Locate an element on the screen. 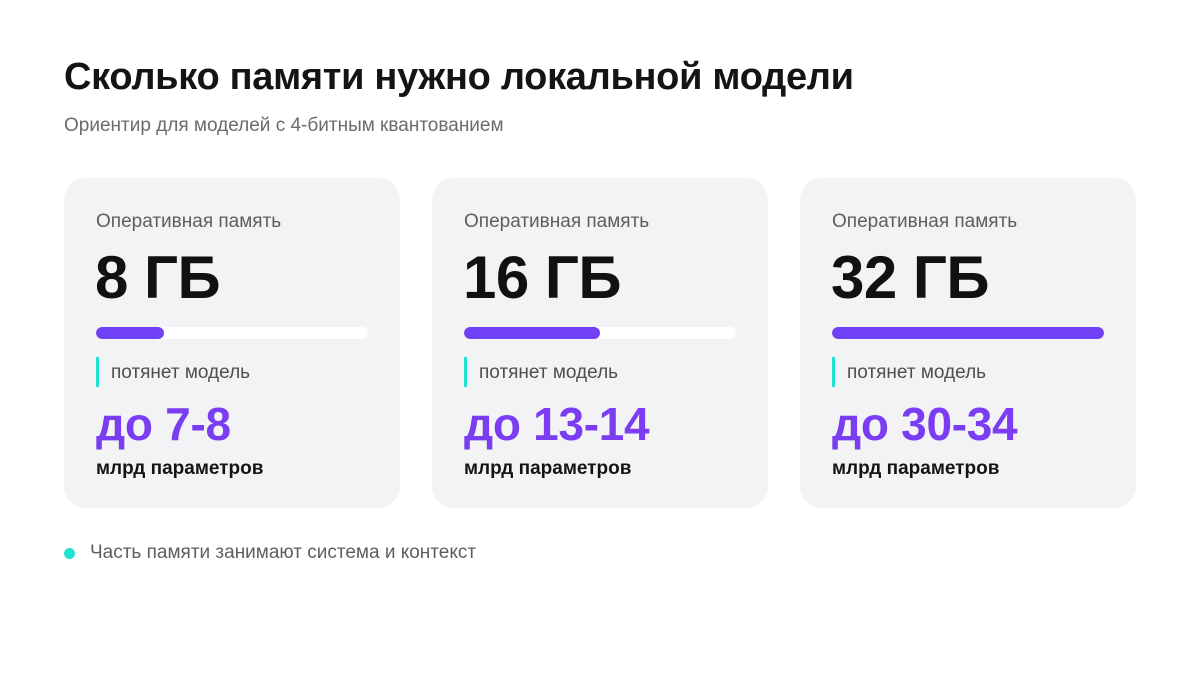 This screenshot has width=1200, height=675. model-size-range: до 13-14 is located at coordinates (557, 424).